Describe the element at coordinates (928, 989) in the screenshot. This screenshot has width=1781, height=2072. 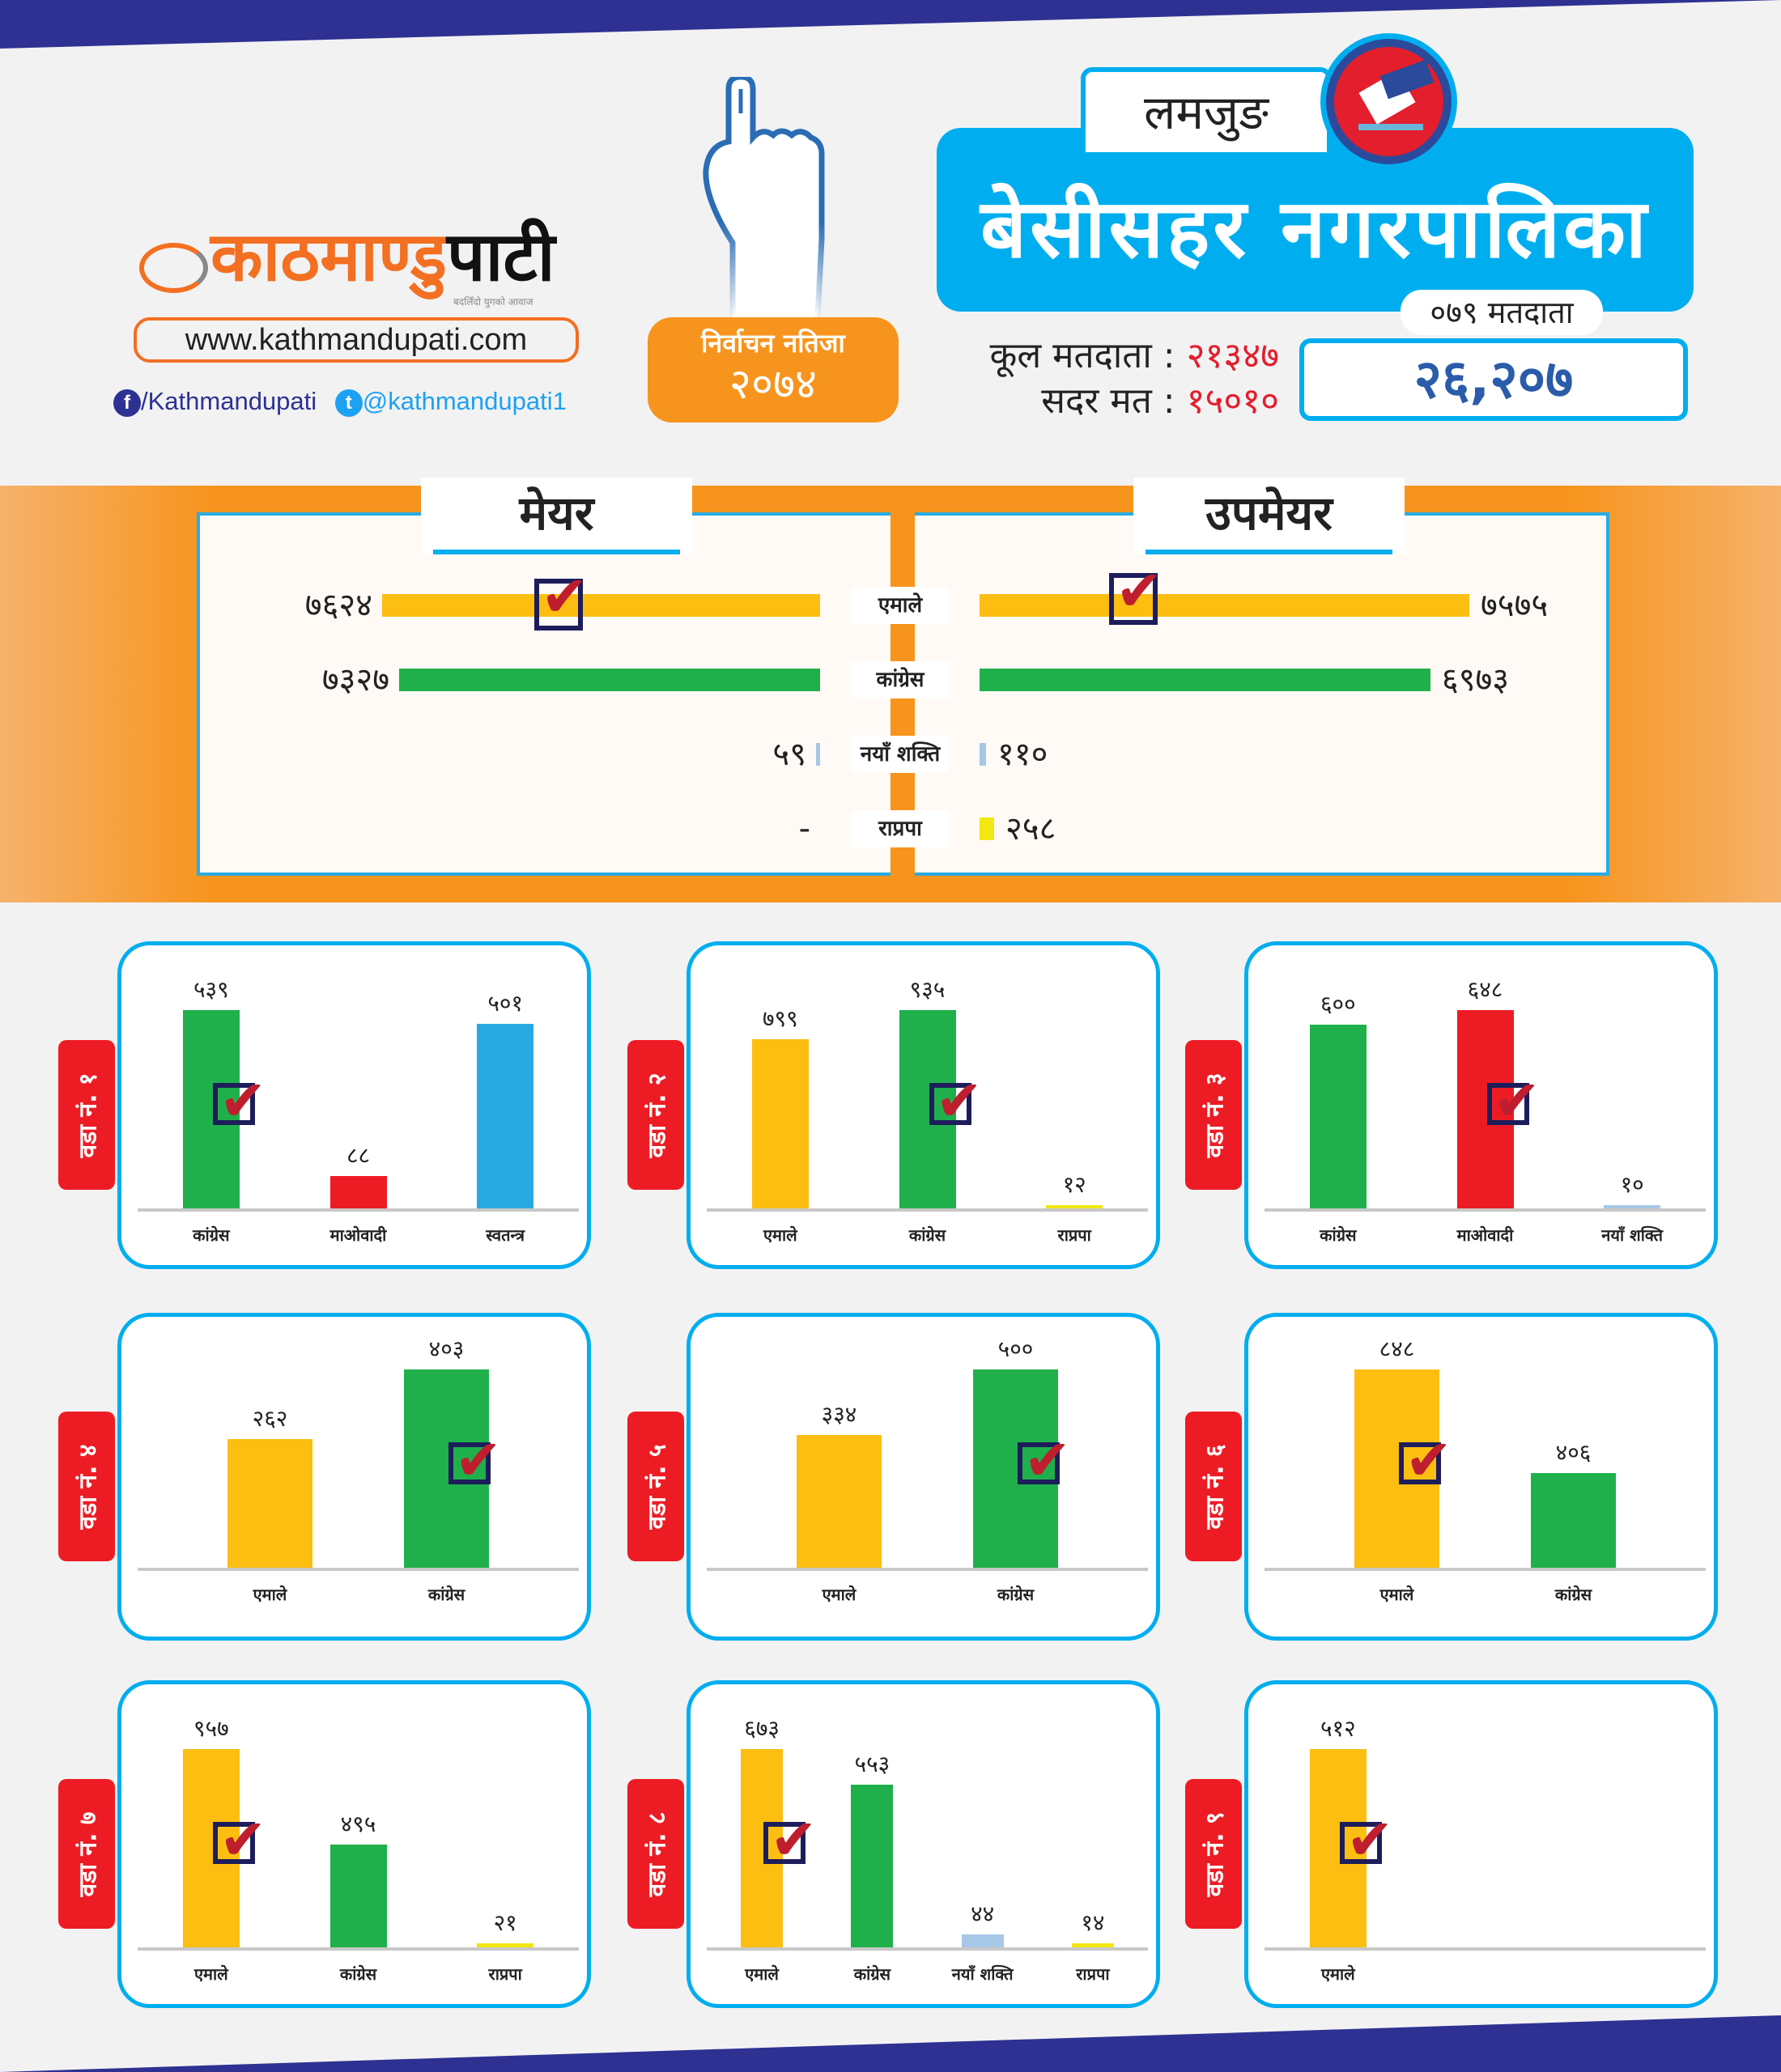
I see `ward-bar-value: ९३५` at that location.